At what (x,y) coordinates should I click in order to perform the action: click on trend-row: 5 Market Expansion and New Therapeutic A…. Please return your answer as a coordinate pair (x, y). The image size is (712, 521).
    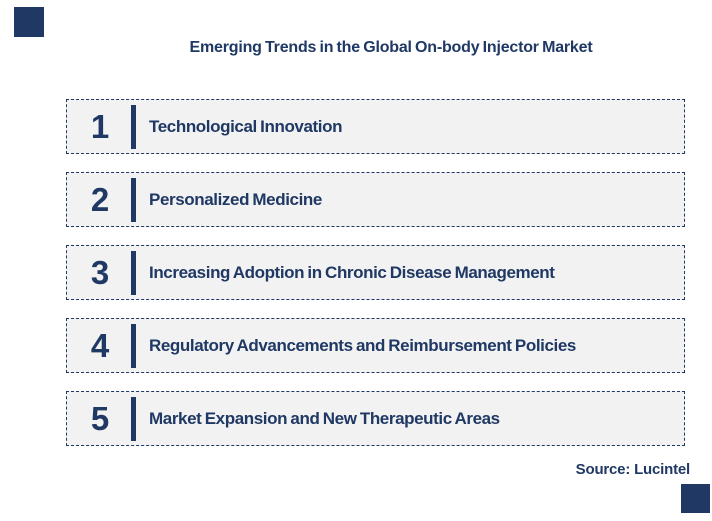
    Looking at the image, I should click on (375, 418).